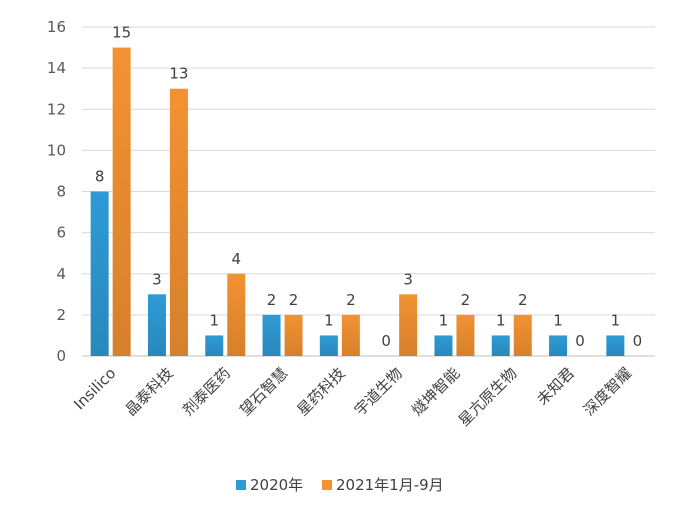  I want to click on data-label: 4, so click(236, 259).